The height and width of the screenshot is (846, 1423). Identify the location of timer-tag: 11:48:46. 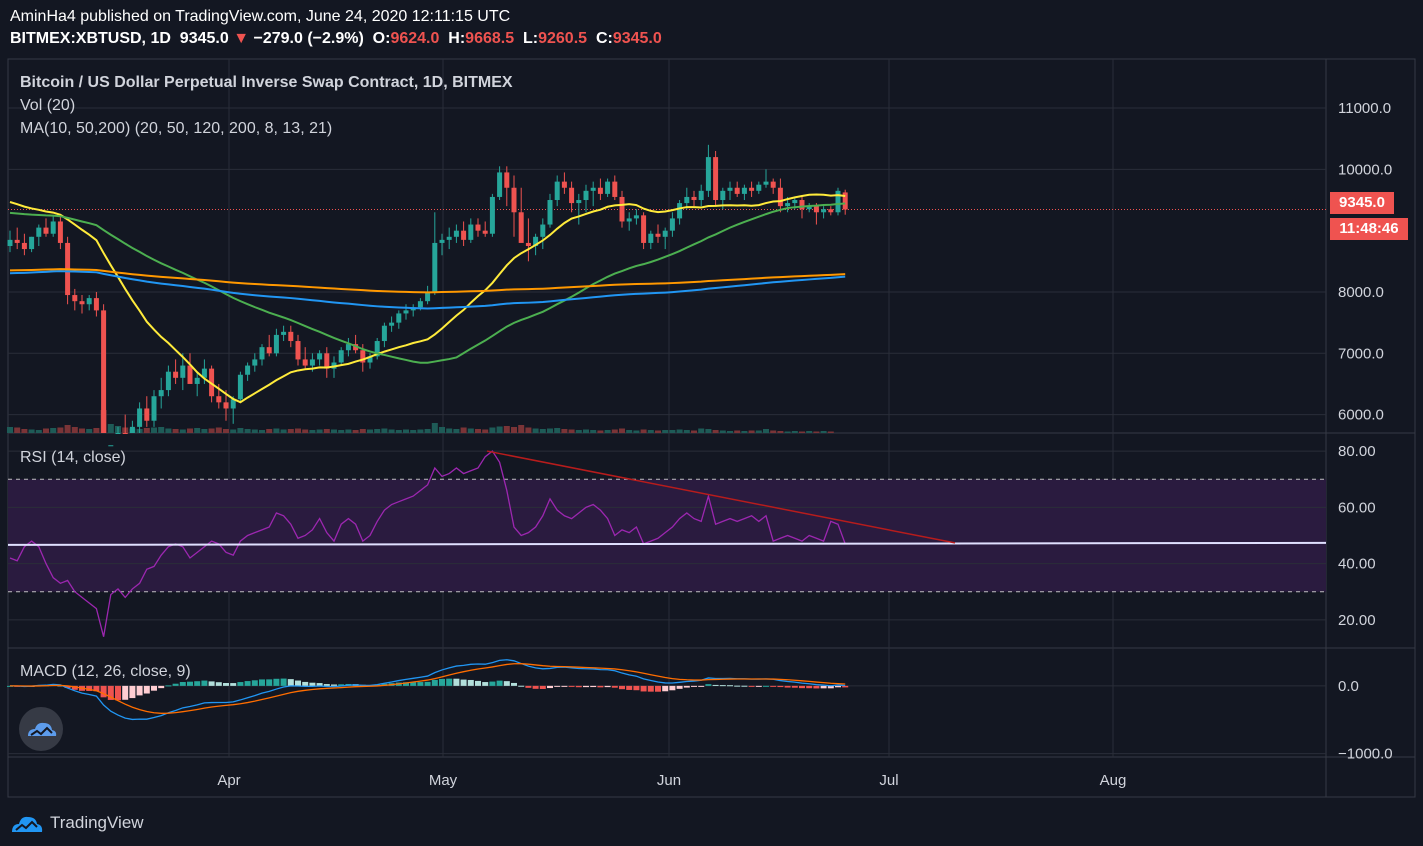
(1369, 229).